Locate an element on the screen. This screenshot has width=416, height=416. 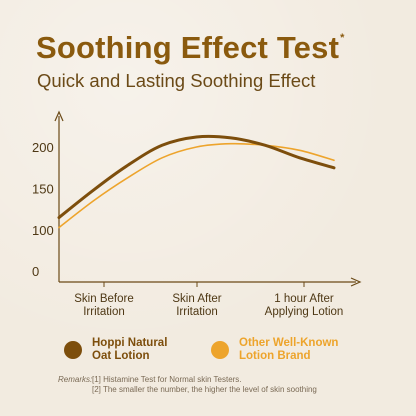
chart-title: Soothing Effect Test* is located at coordinates (190, 47).